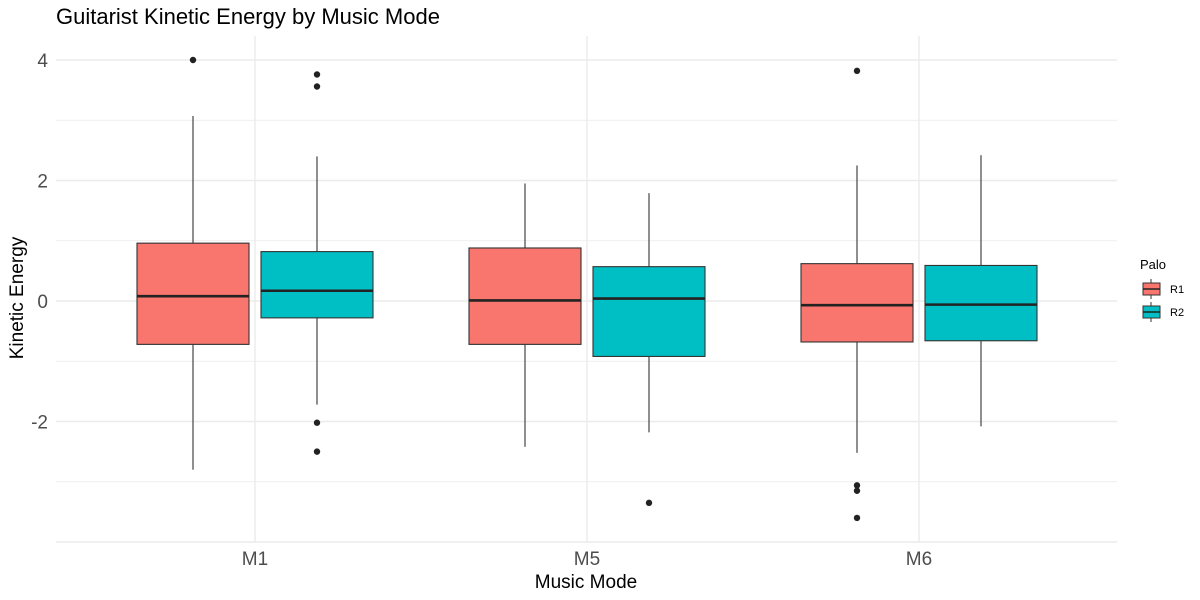 The height and width of the screenshot is (600, 1200). What do you see at coordinates (1177, 313) in the screenshot?
I see `legend-label: R2` at bounding box center [1177, 313].